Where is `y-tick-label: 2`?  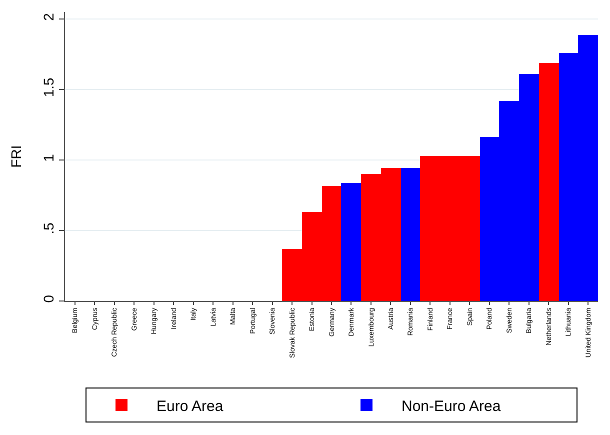
y-tick-label: 2 is located at coordinates (48, 16).